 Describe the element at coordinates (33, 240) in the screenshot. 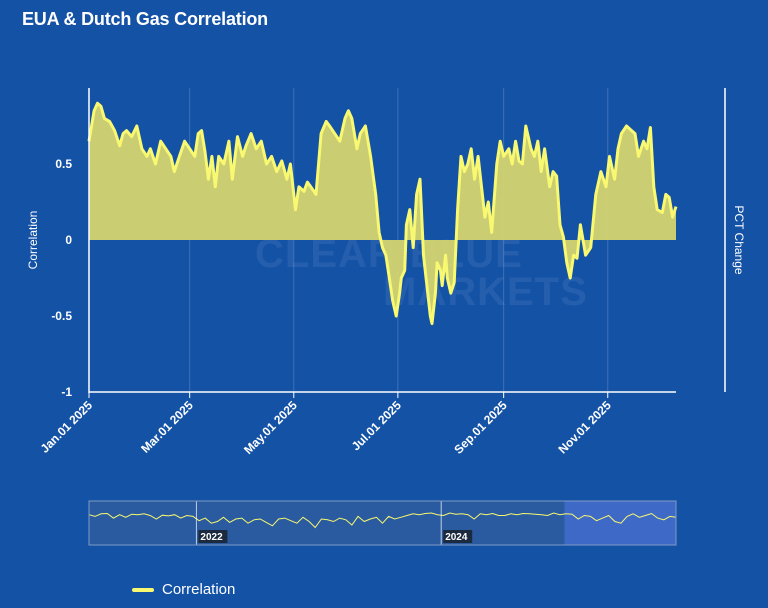

I see `y-axis-title: Correlation` at that location.